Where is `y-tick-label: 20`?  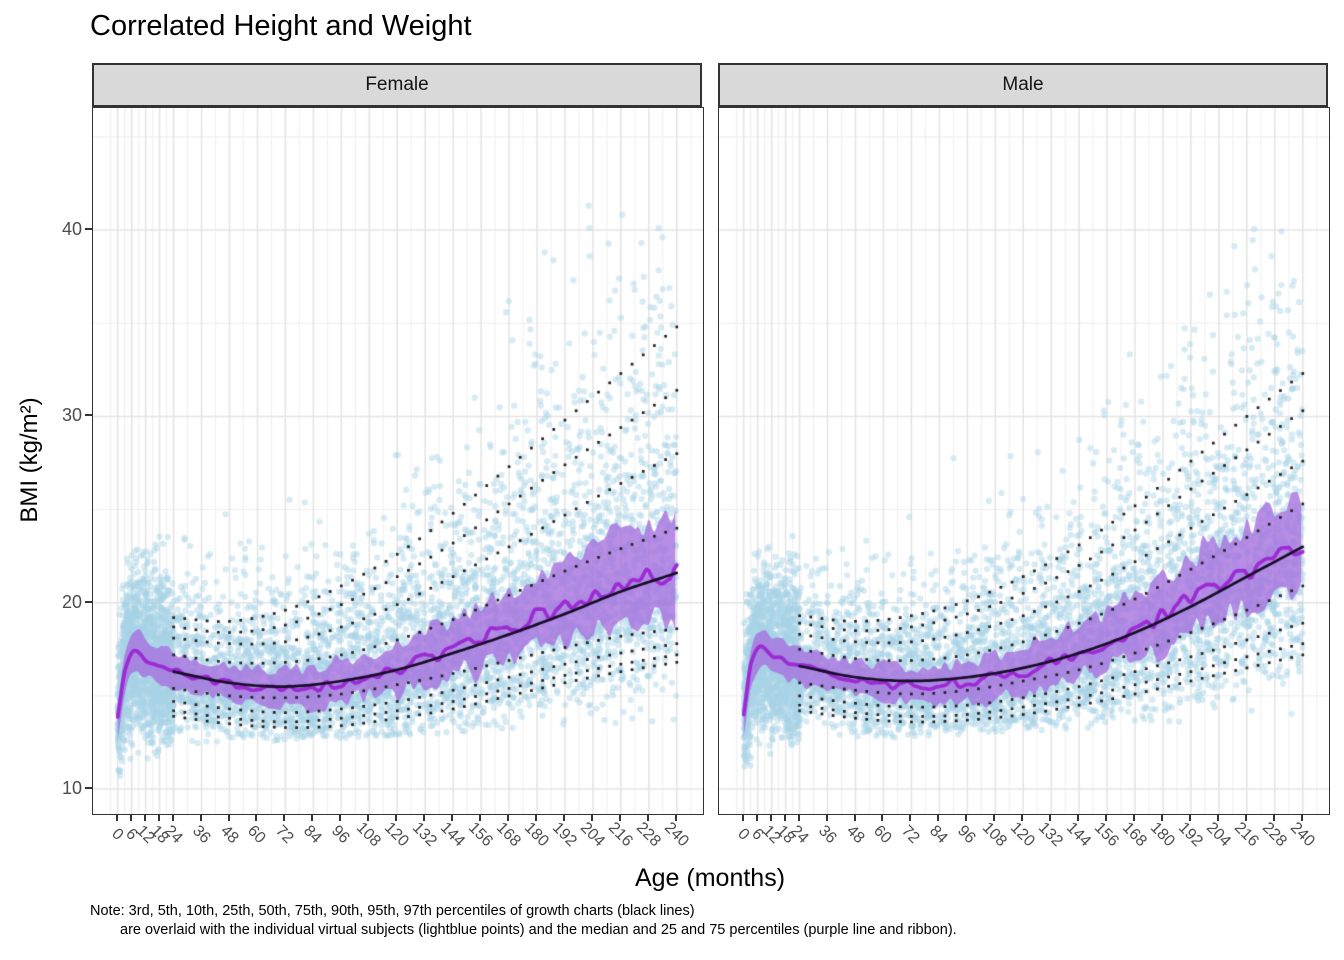 y-tick-label: 20 is located at coordinates (71, 601).